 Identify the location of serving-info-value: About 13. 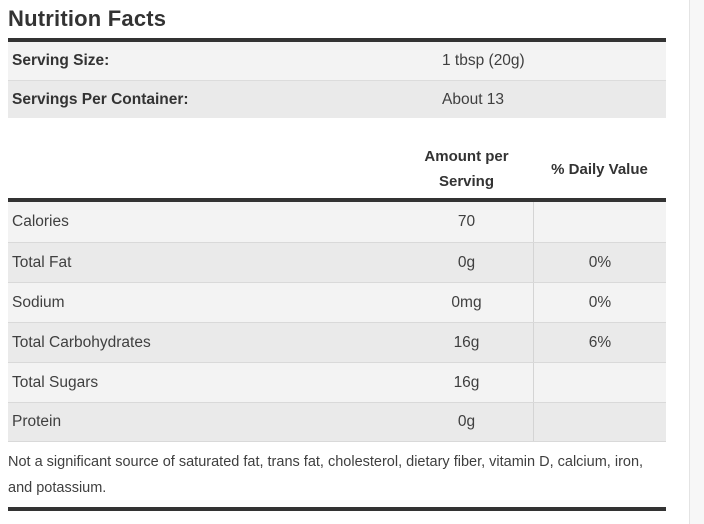
(473, 99).